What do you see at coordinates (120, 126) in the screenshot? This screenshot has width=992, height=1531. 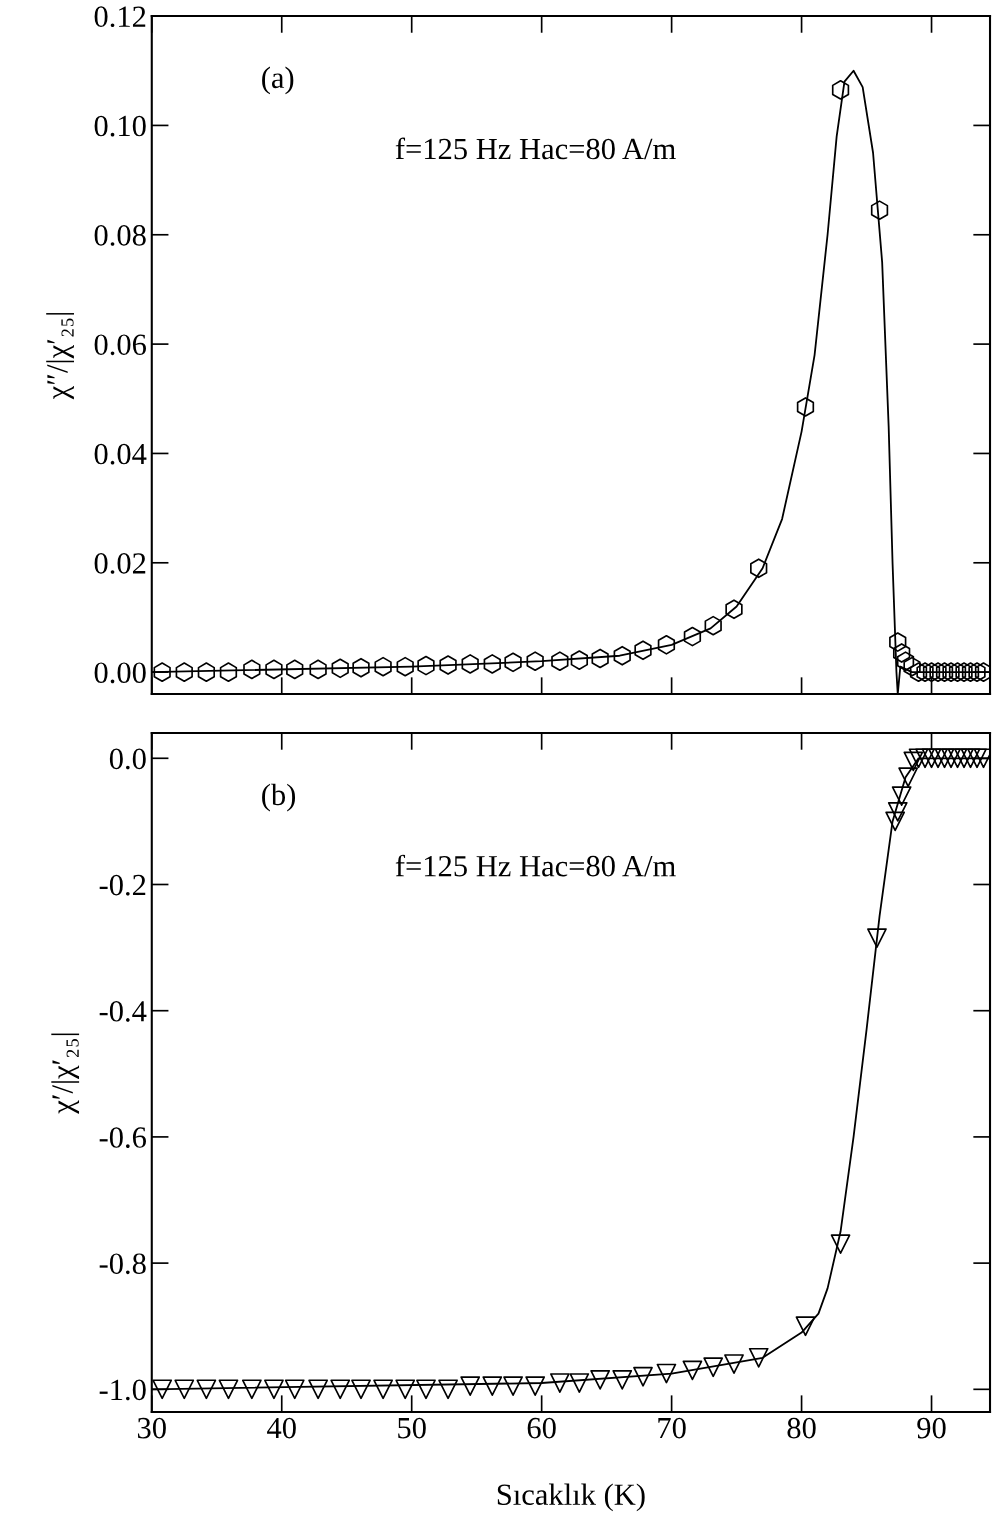 I see `y-tick-label: 0.10` at bounding box center [120, 126].